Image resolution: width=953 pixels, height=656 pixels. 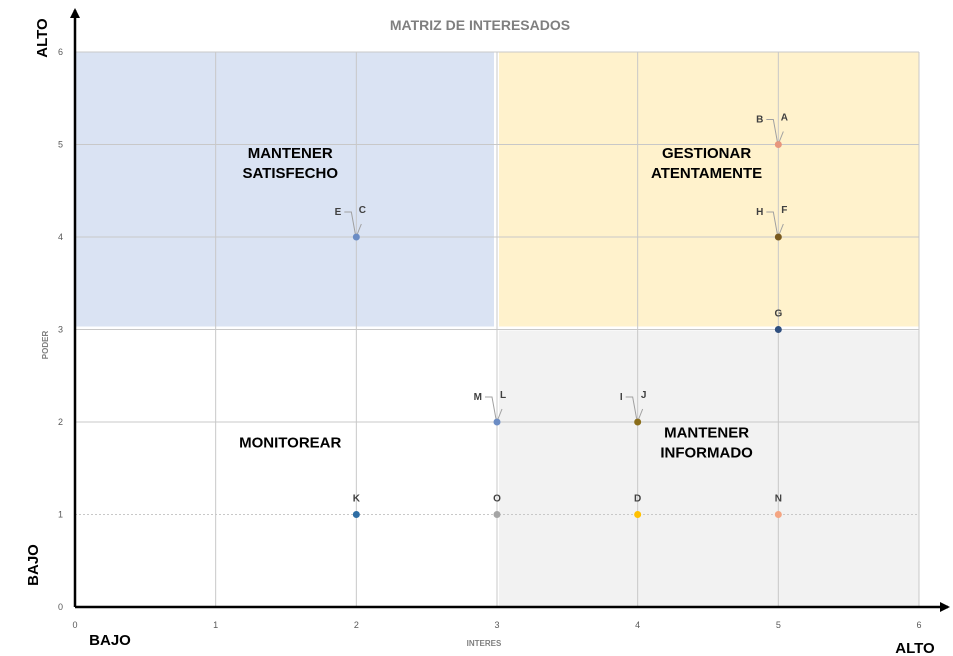 What do you see at coordinates (356, 625) in the screenshot?
I see `x-tick-label-2: 2` at bounding box center [356, 625].